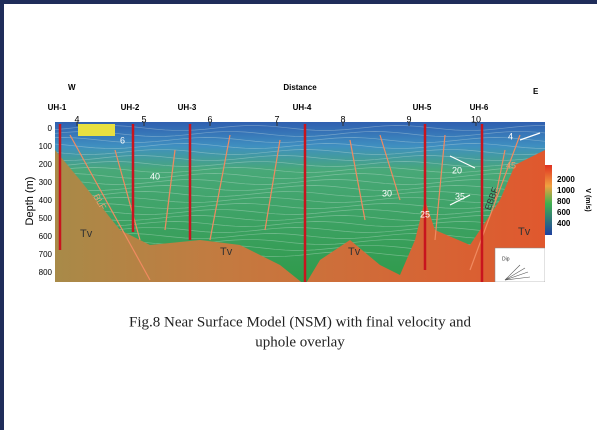 The height and width of the screenshot is (430, 597). Describe the element at coordinates (587, 199) in the screenshot. I see `velocity-label: V (m/s)` at that location.